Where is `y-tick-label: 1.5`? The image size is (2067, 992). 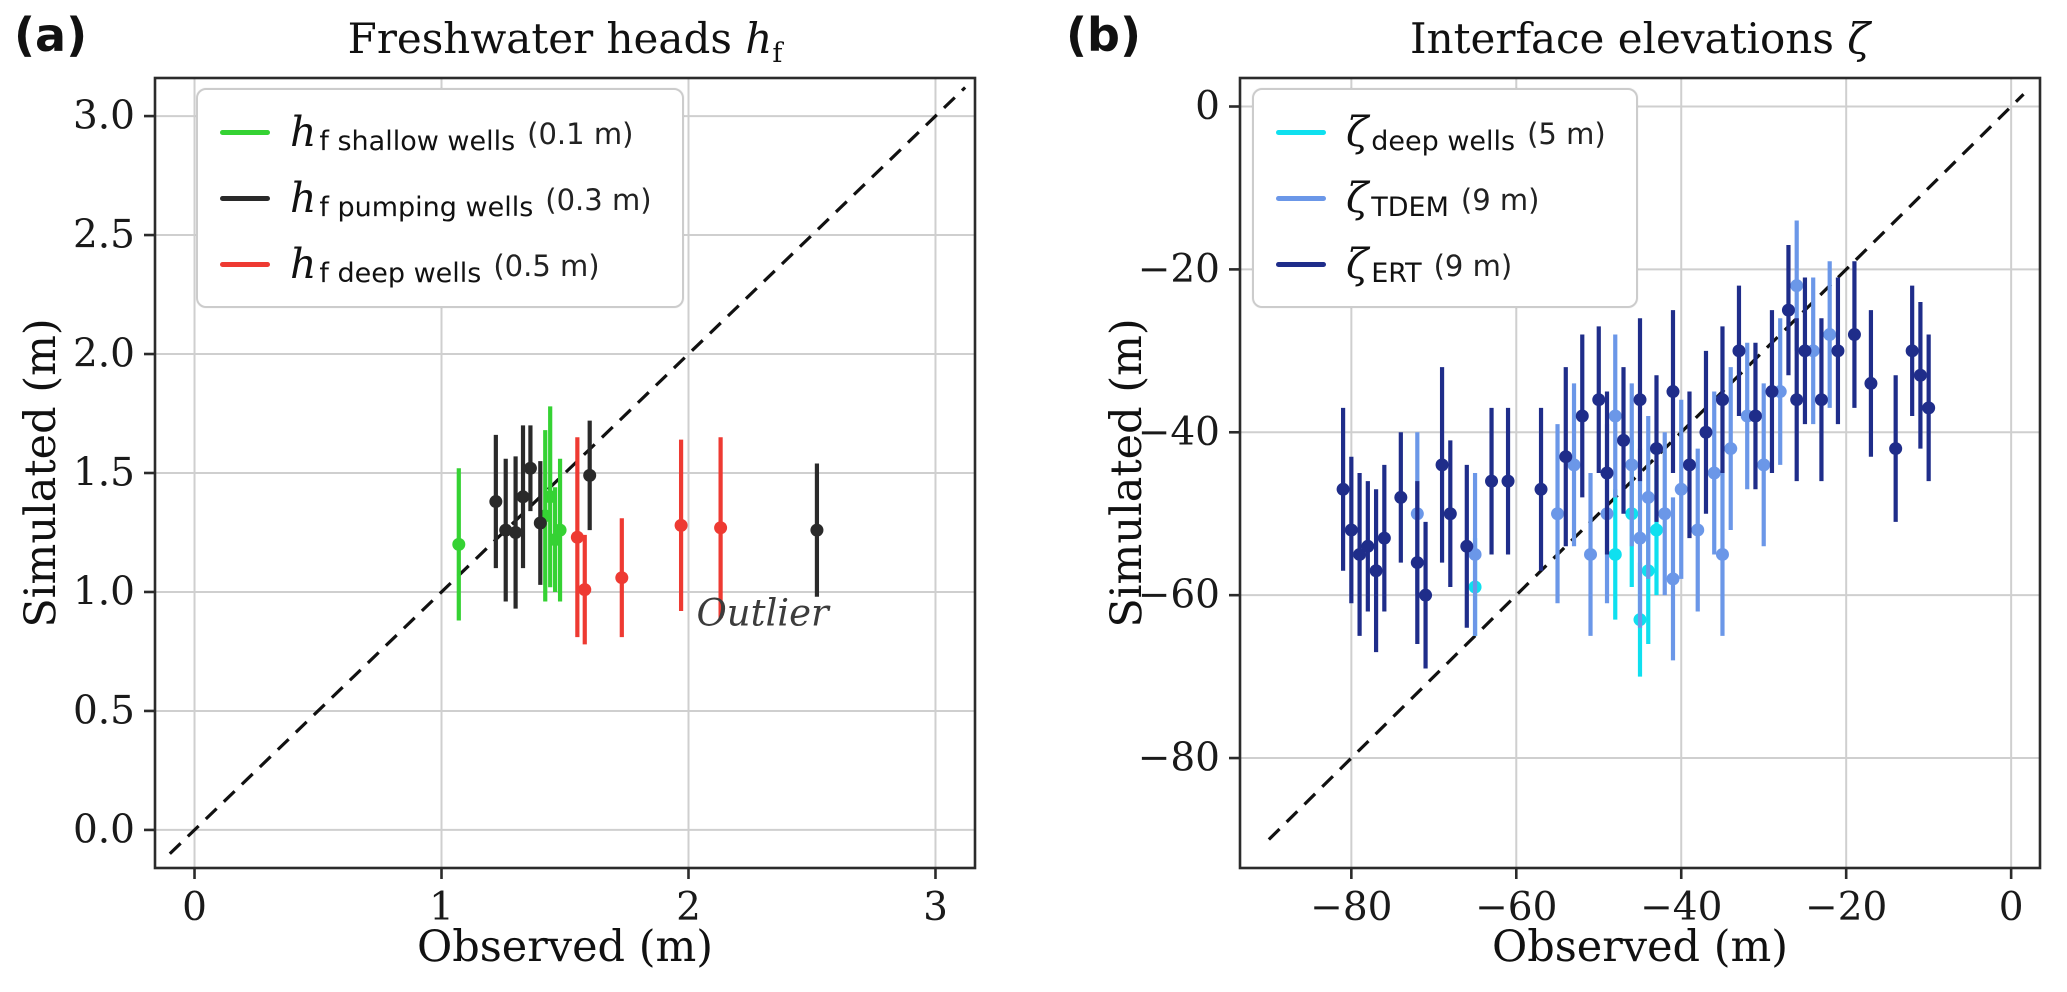 y-tick-label: 1.5 is located at coordinates (104, 473).